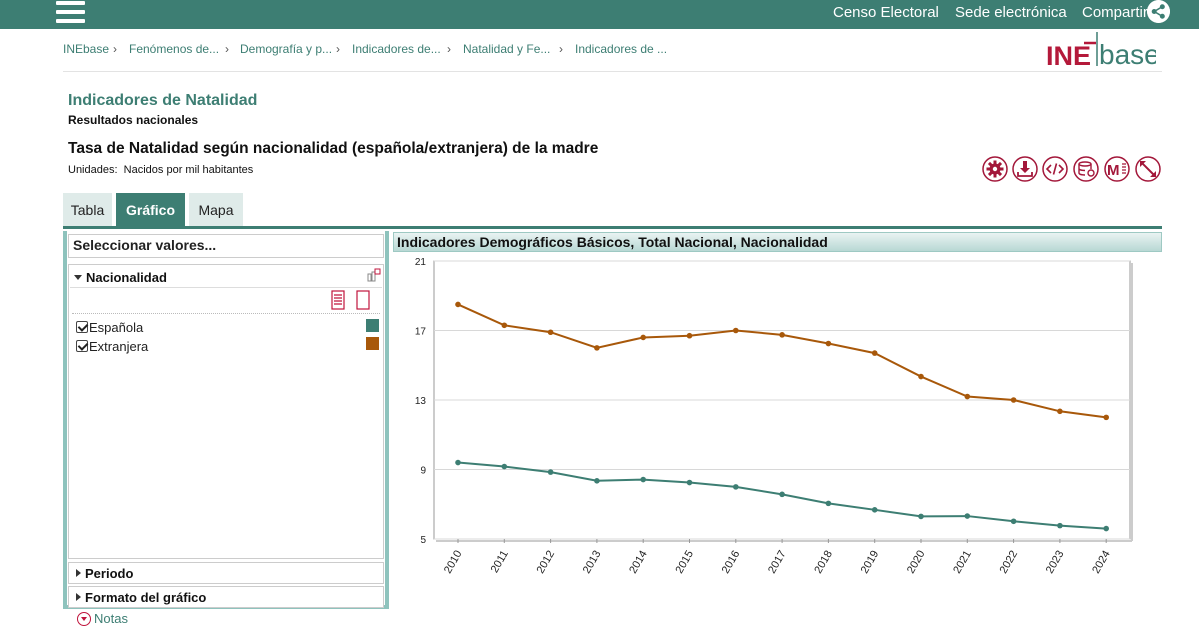  I want to click on database-icon, so click(1086, 169).